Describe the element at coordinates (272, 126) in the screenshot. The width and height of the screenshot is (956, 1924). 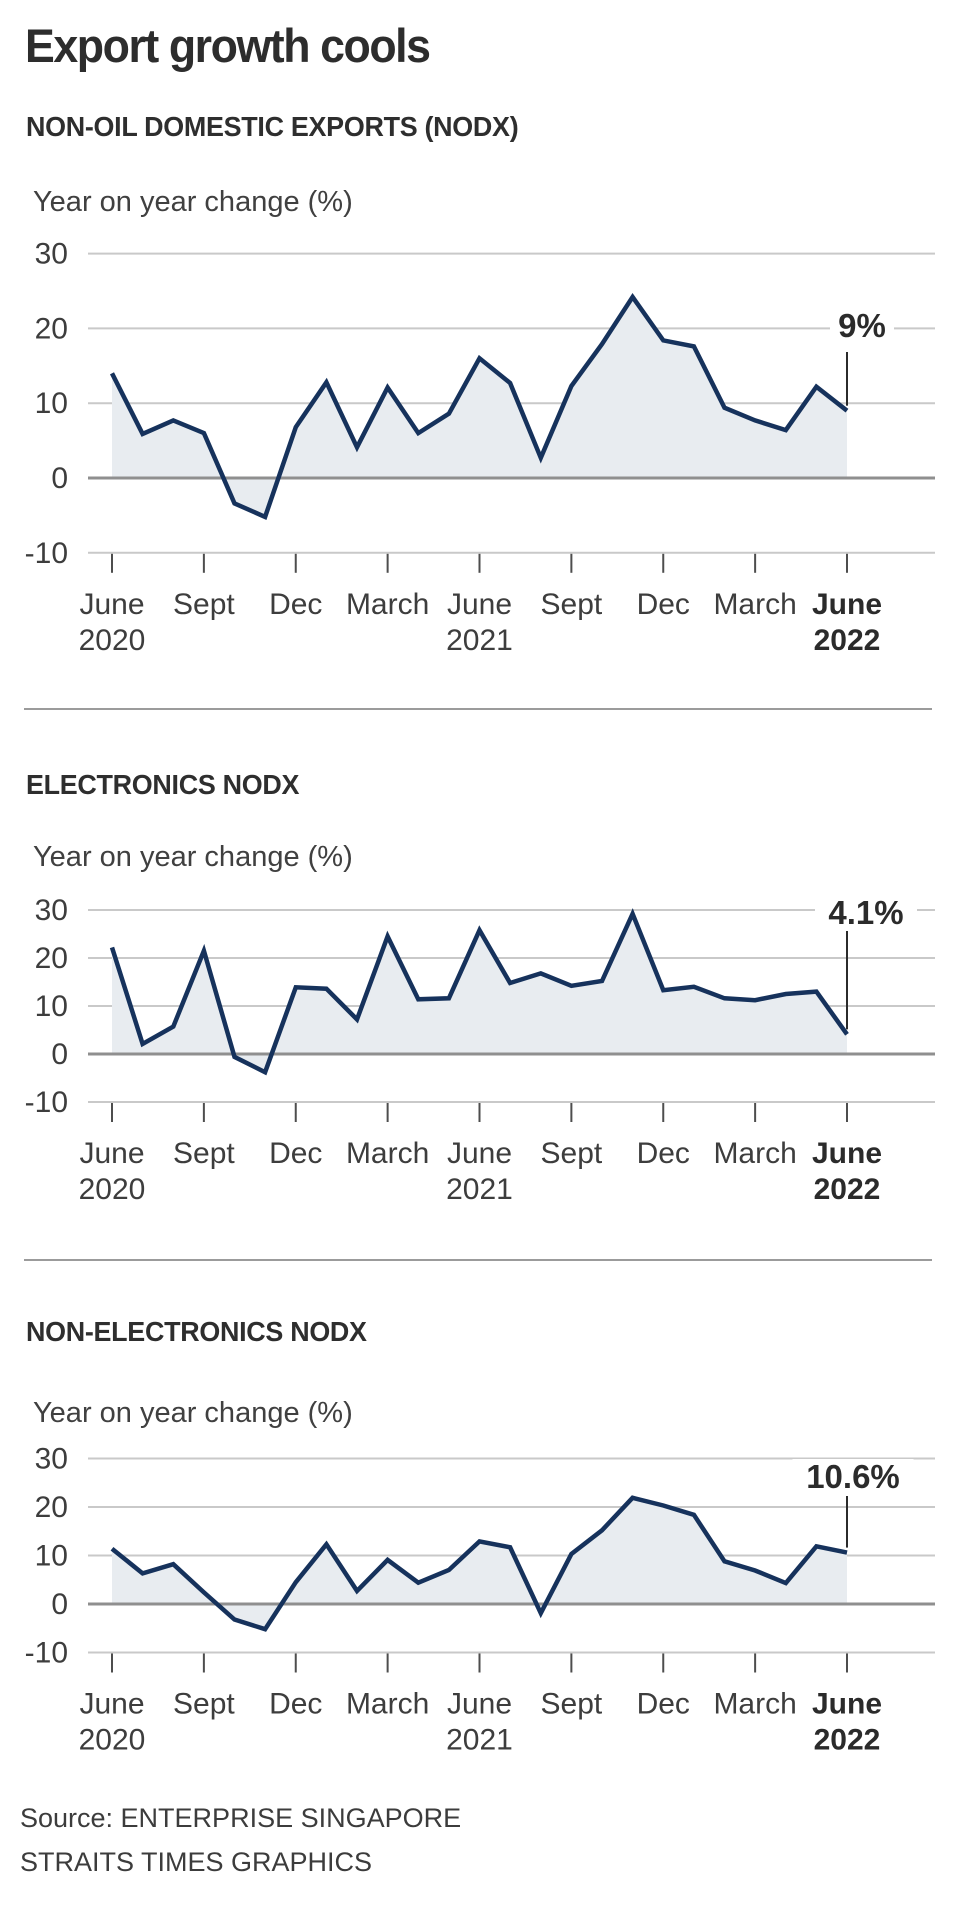
I see `chart-heading-nodx: NON-OIL DOMESTIC EXPORTS (NODX)` at that location.